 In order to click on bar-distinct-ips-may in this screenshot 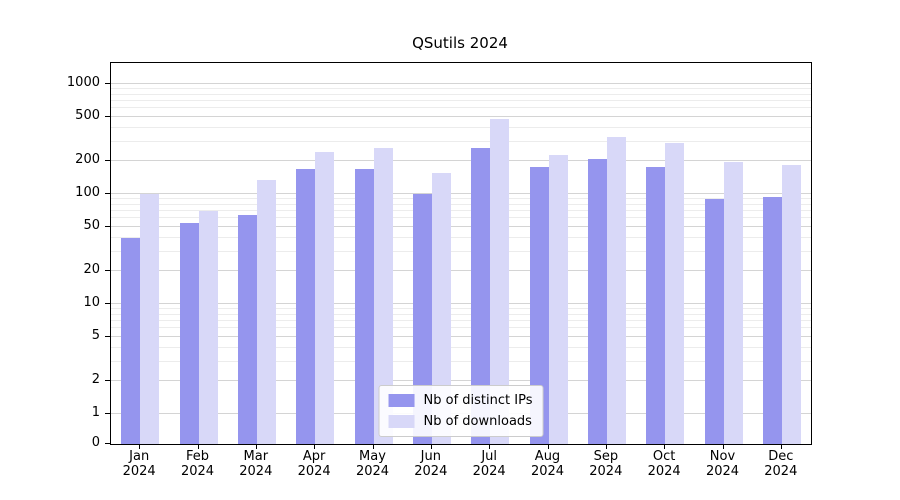, I will do `click(364, 306)`.